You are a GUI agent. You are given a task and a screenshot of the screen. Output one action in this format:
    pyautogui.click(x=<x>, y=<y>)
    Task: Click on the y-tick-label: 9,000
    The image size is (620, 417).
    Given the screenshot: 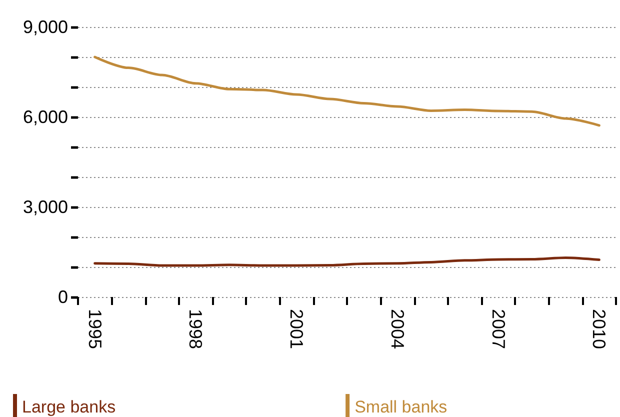 What is the action you would take?
    pyautogui.click(x=45, y=27)
    